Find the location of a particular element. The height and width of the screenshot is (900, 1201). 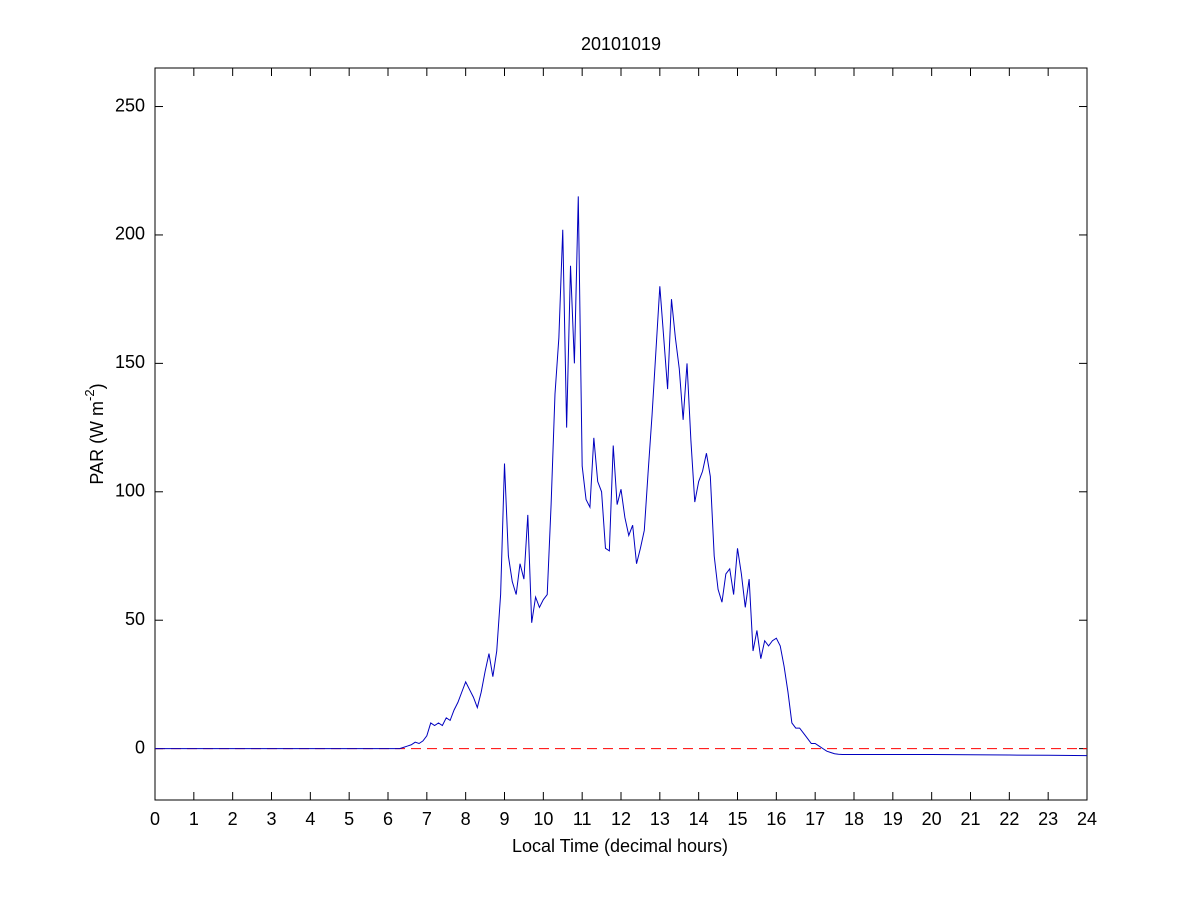

x-tick-label: 0 is located at coordinates (155, 819).